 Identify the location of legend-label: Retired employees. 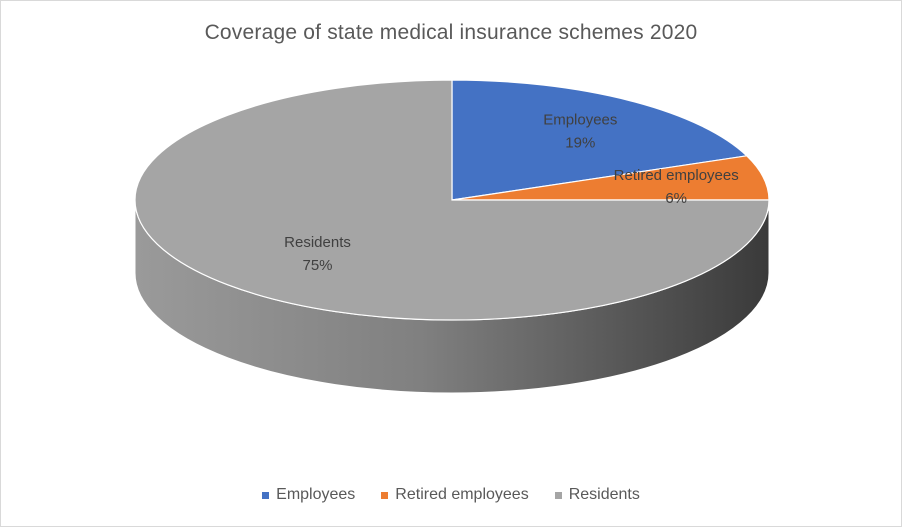
(462, 494).